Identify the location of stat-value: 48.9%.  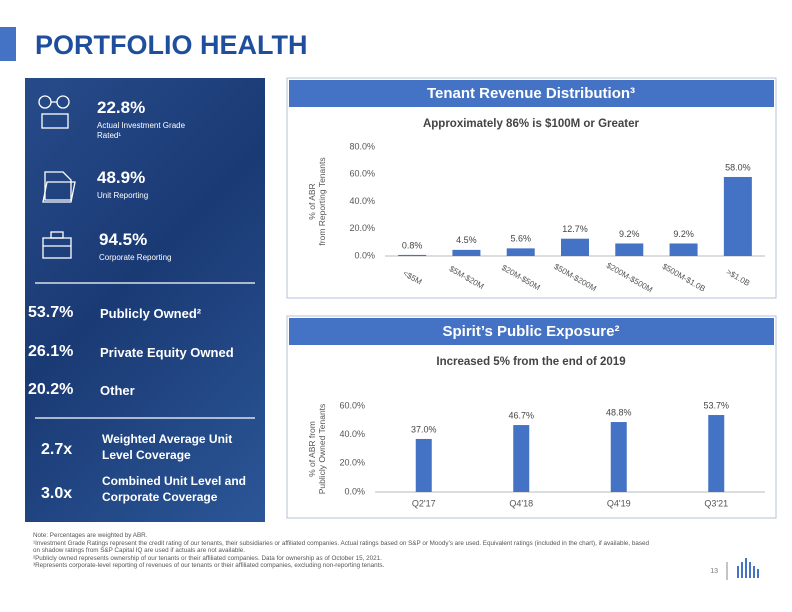
(121, 177).